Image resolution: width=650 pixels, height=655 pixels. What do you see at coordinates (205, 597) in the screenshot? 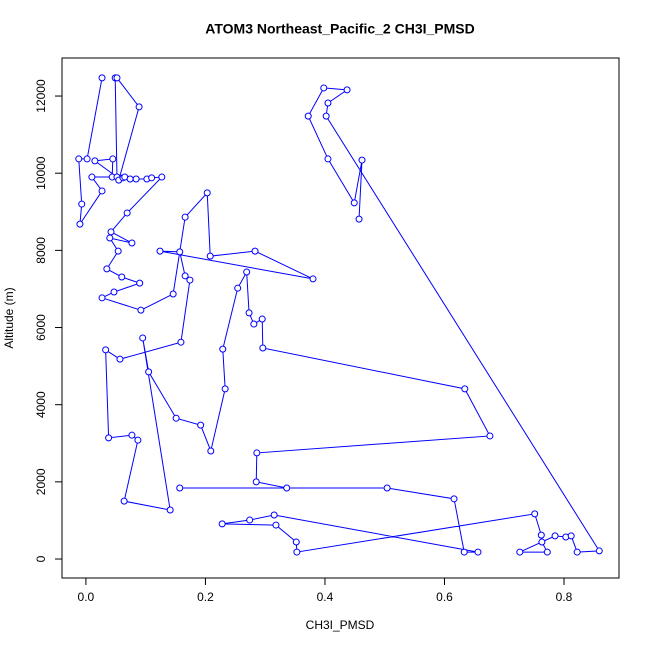
I see `x-tick-label: 0.2` at bounding box center [205, 597].